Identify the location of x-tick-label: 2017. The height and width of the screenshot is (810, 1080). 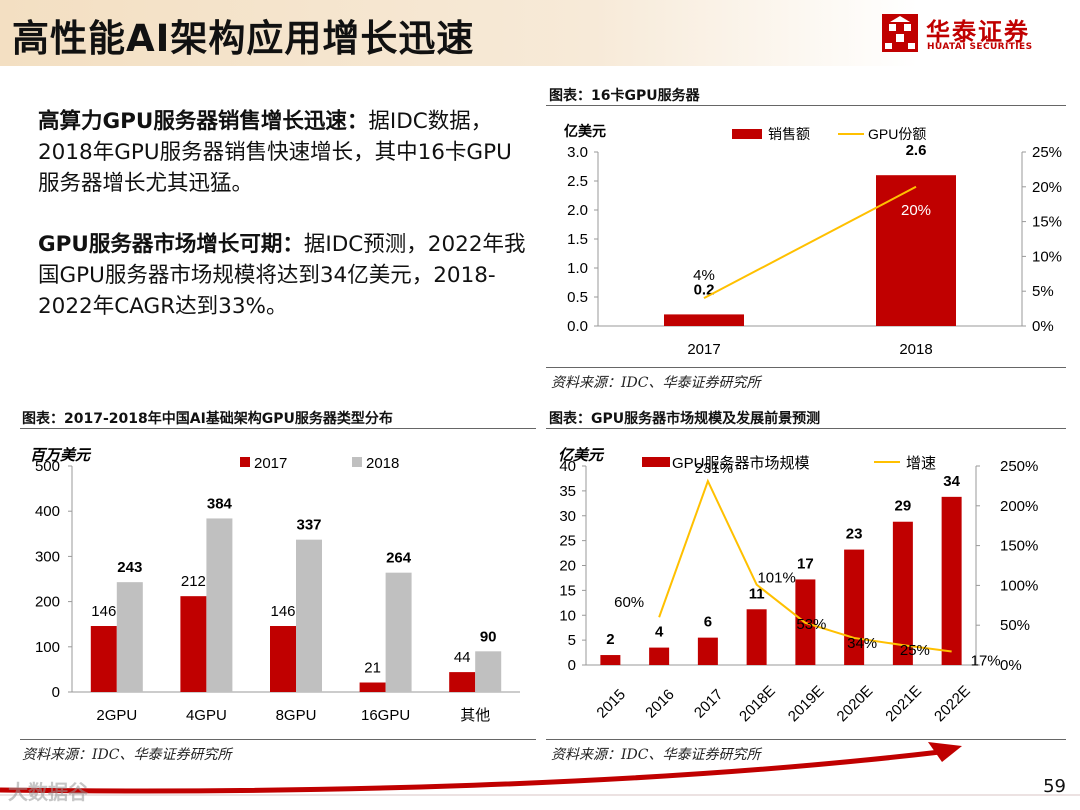
(709, 704).